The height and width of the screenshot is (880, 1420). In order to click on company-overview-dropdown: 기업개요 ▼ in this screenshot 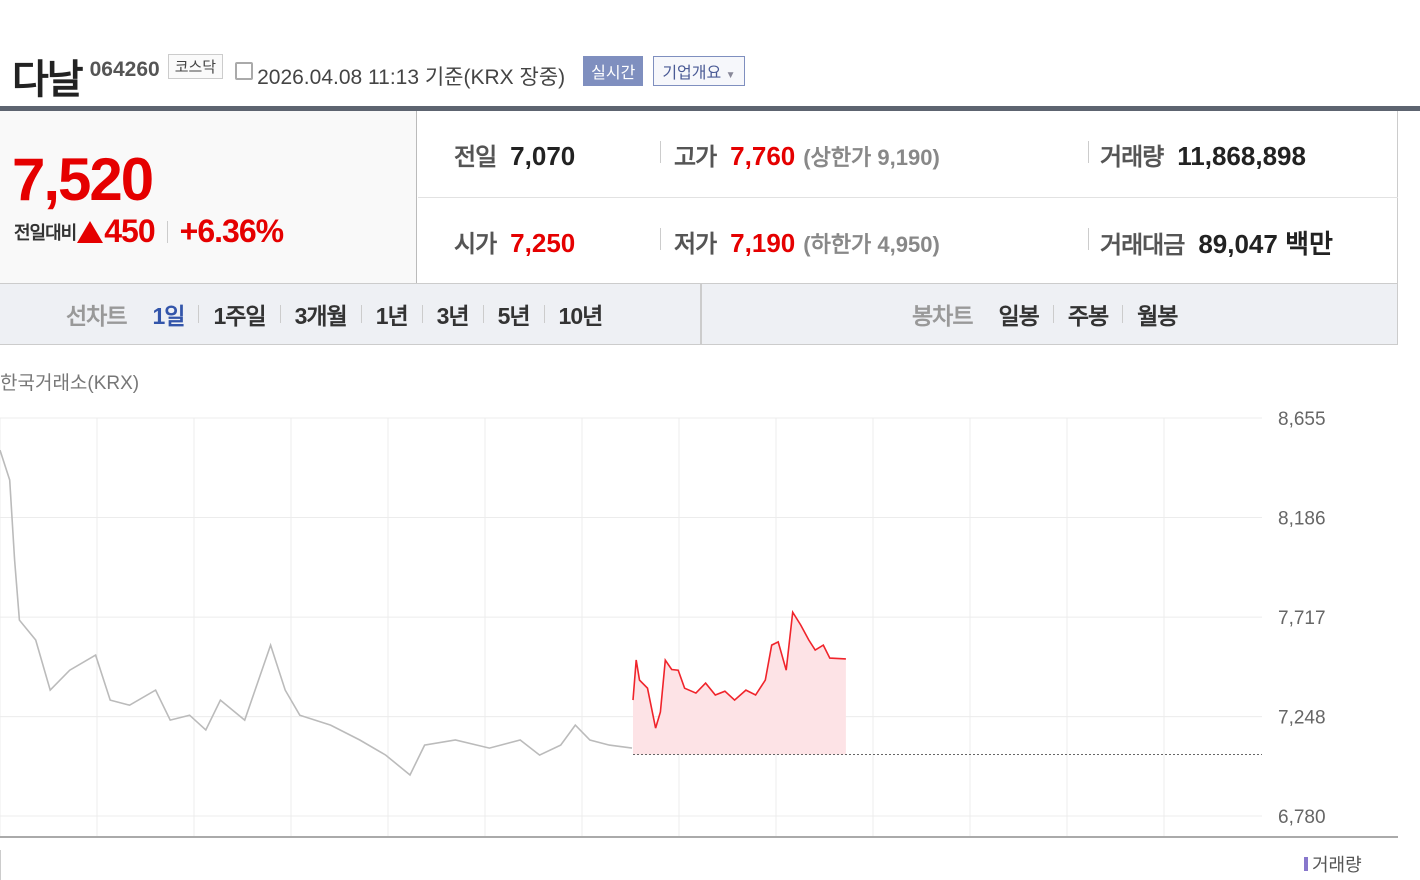, I will do `click(699, 71)`.